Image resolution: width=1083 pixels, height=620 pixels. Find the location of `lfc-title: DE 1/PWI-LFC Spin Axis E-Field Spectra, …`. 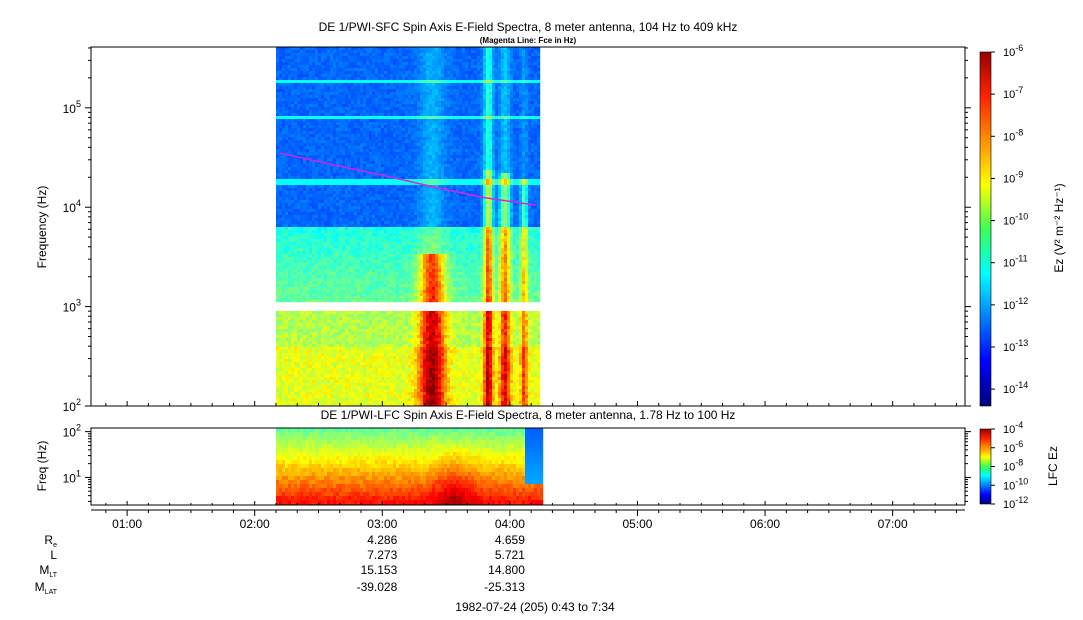

lfc-title: DE 1/PWI-LFC Spin Axis E-Field Spectra, … is located at coordinates (528, 415).